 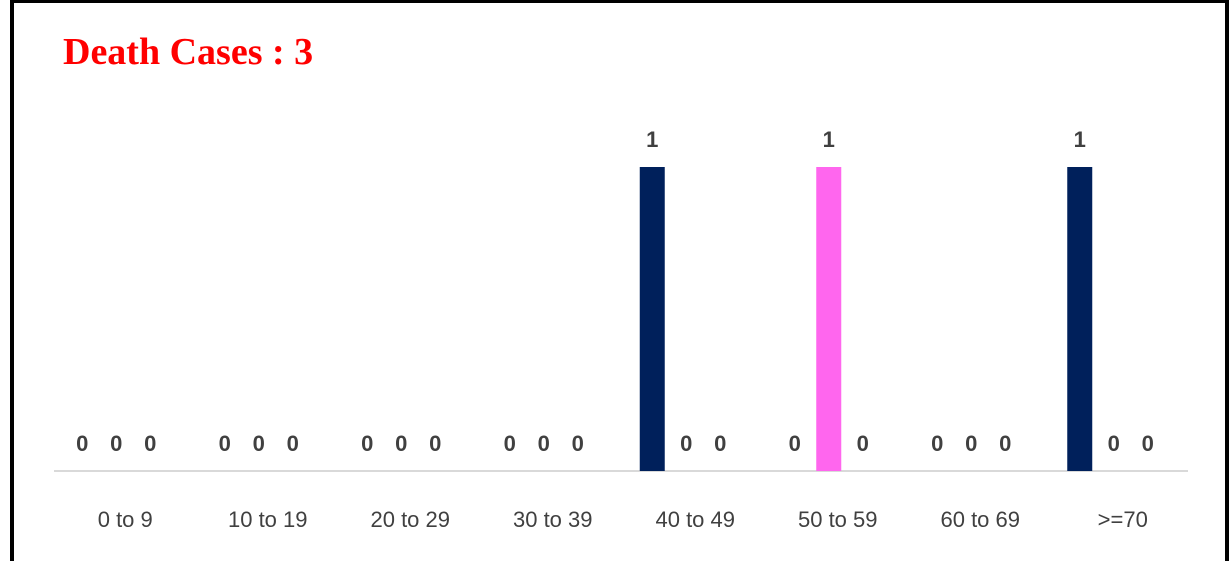 I want to click on category-label: >=70, so click(x=1123, y=519).